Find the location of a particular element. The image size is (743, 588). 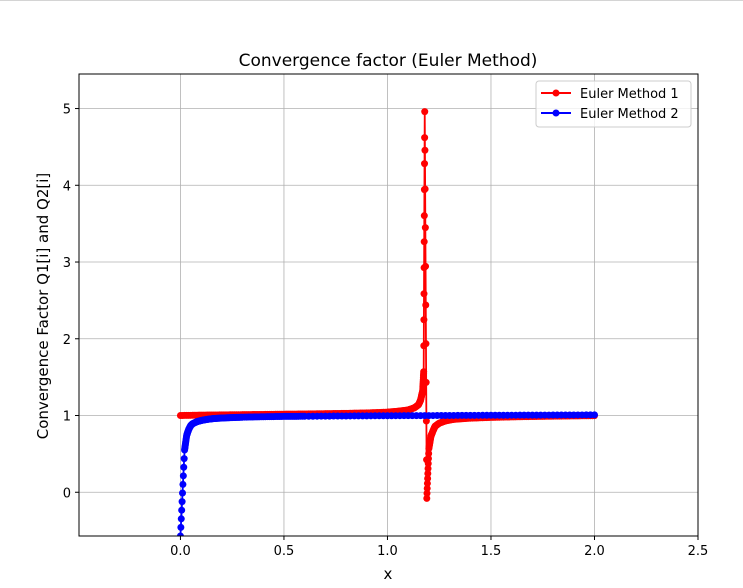

y-tick-label: 5 is located at coordinates (67, 110).